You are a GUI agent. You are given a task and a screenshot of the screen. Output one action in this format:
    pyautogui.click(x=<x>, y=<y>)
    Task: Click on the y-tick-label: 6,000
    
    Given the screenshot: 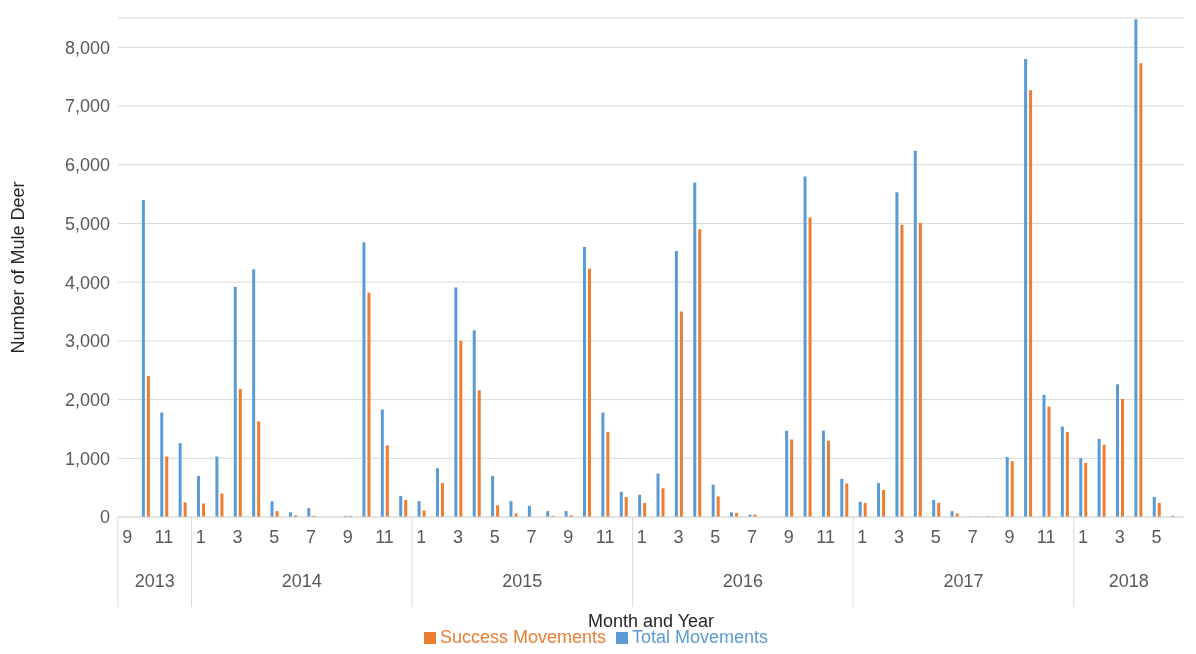 What is the action you would take?
    pyautogui.click(x=87, y=165)
    